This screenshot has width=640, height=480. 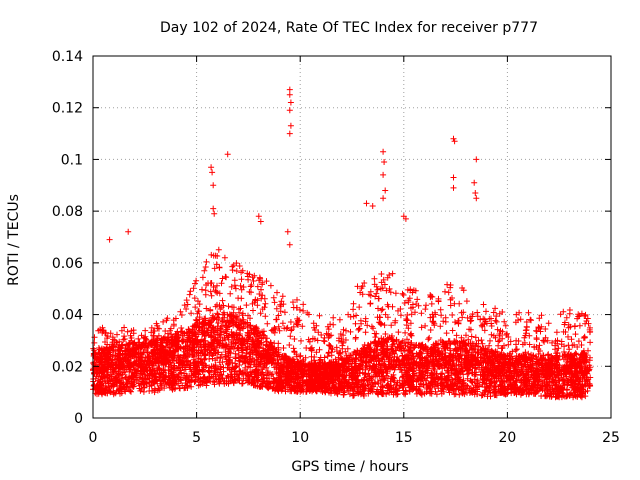 What do you see at coordinates (67, 367) in the screenshot?
I see `y-tick-label: 0.02` at bounding box center [67, 367].